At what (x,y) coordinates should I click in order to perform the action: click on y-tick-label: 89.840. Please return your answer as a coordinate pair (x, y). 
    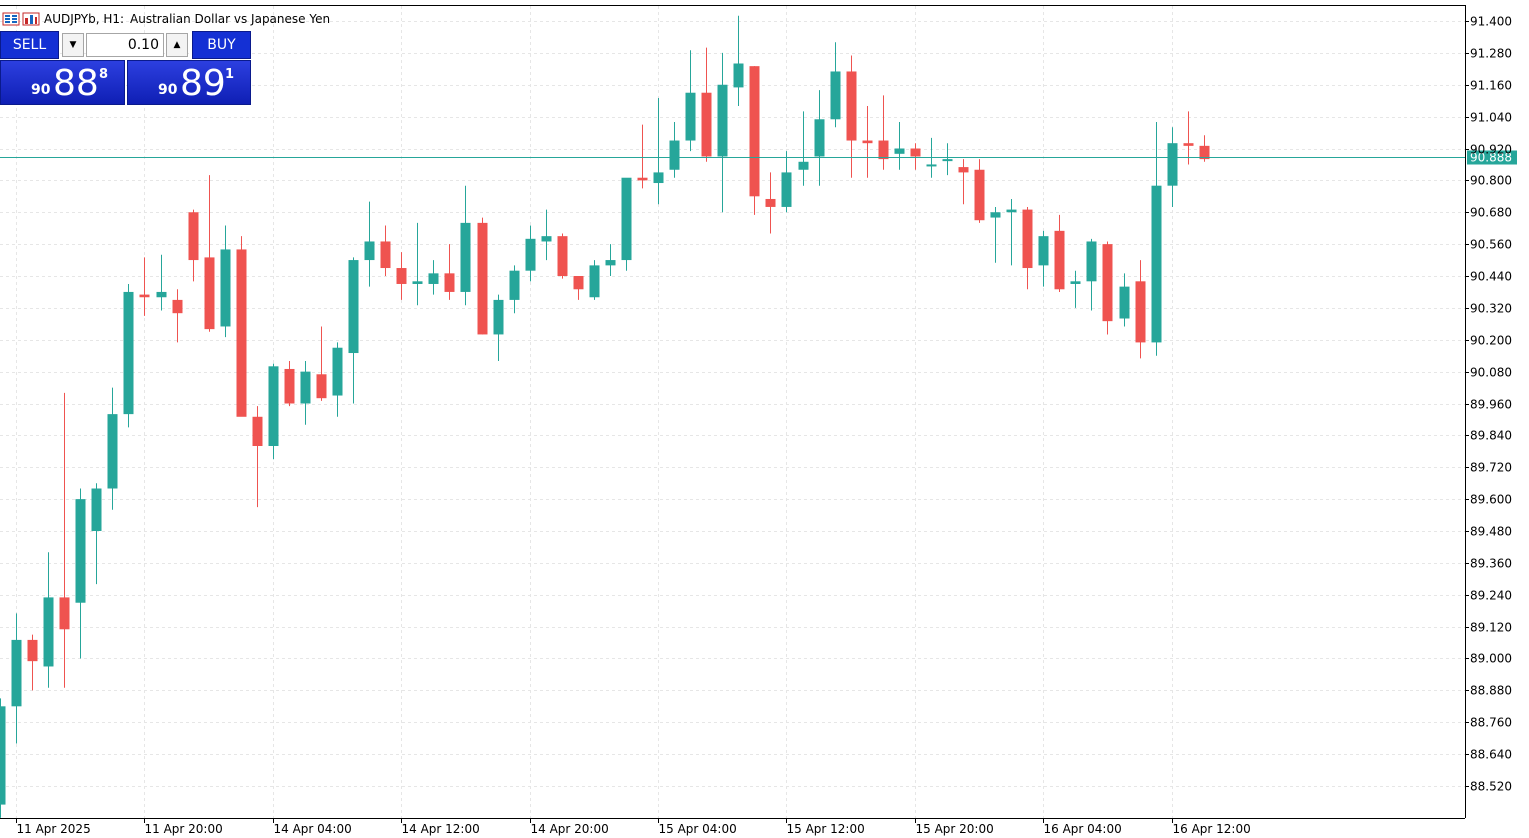
    Looking at the image, I should click on (1491, 436).